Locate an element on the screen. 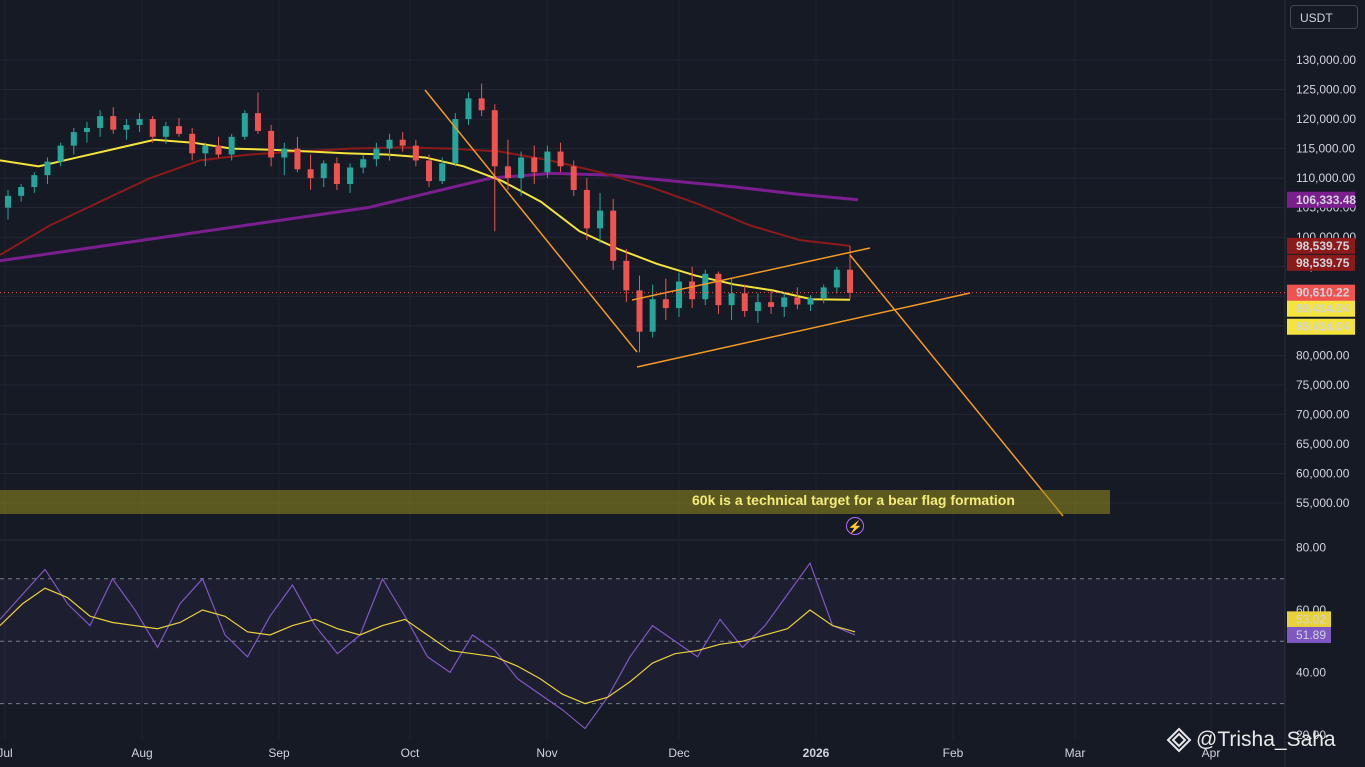 Image resolution: width=1365 pixels, height=767 pixels. price-tick-label: 55,000.00 is located at coordinates (1323, 503).